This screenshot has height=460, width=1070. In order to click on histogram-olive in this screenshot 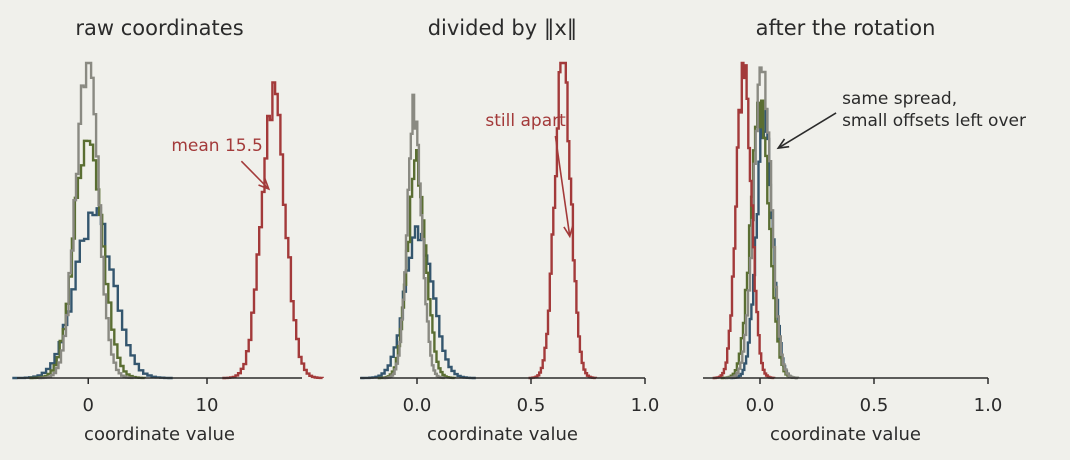, I will do `click(87, 259)`.